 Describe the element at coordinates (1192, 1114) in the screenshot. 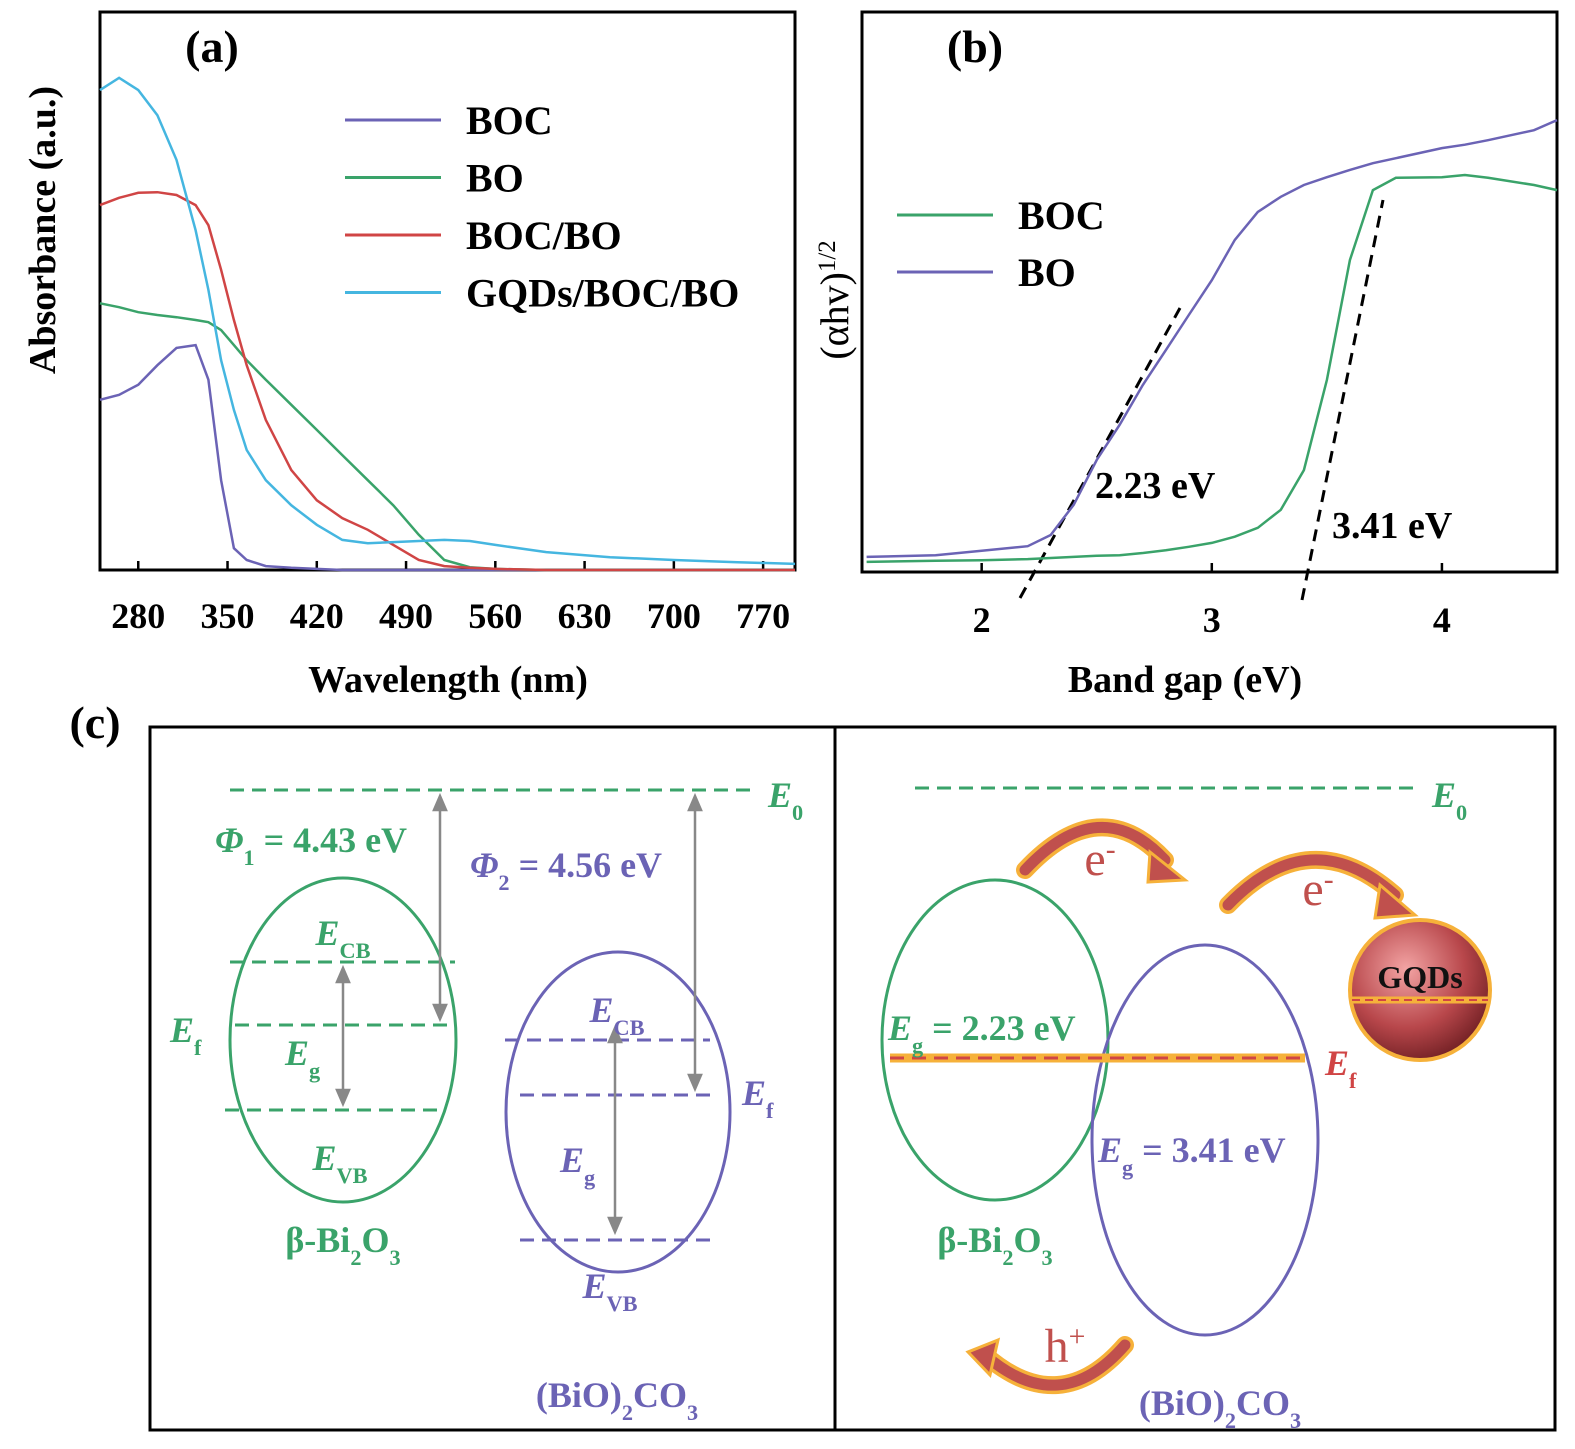

I see `arrow-heads` at that location.